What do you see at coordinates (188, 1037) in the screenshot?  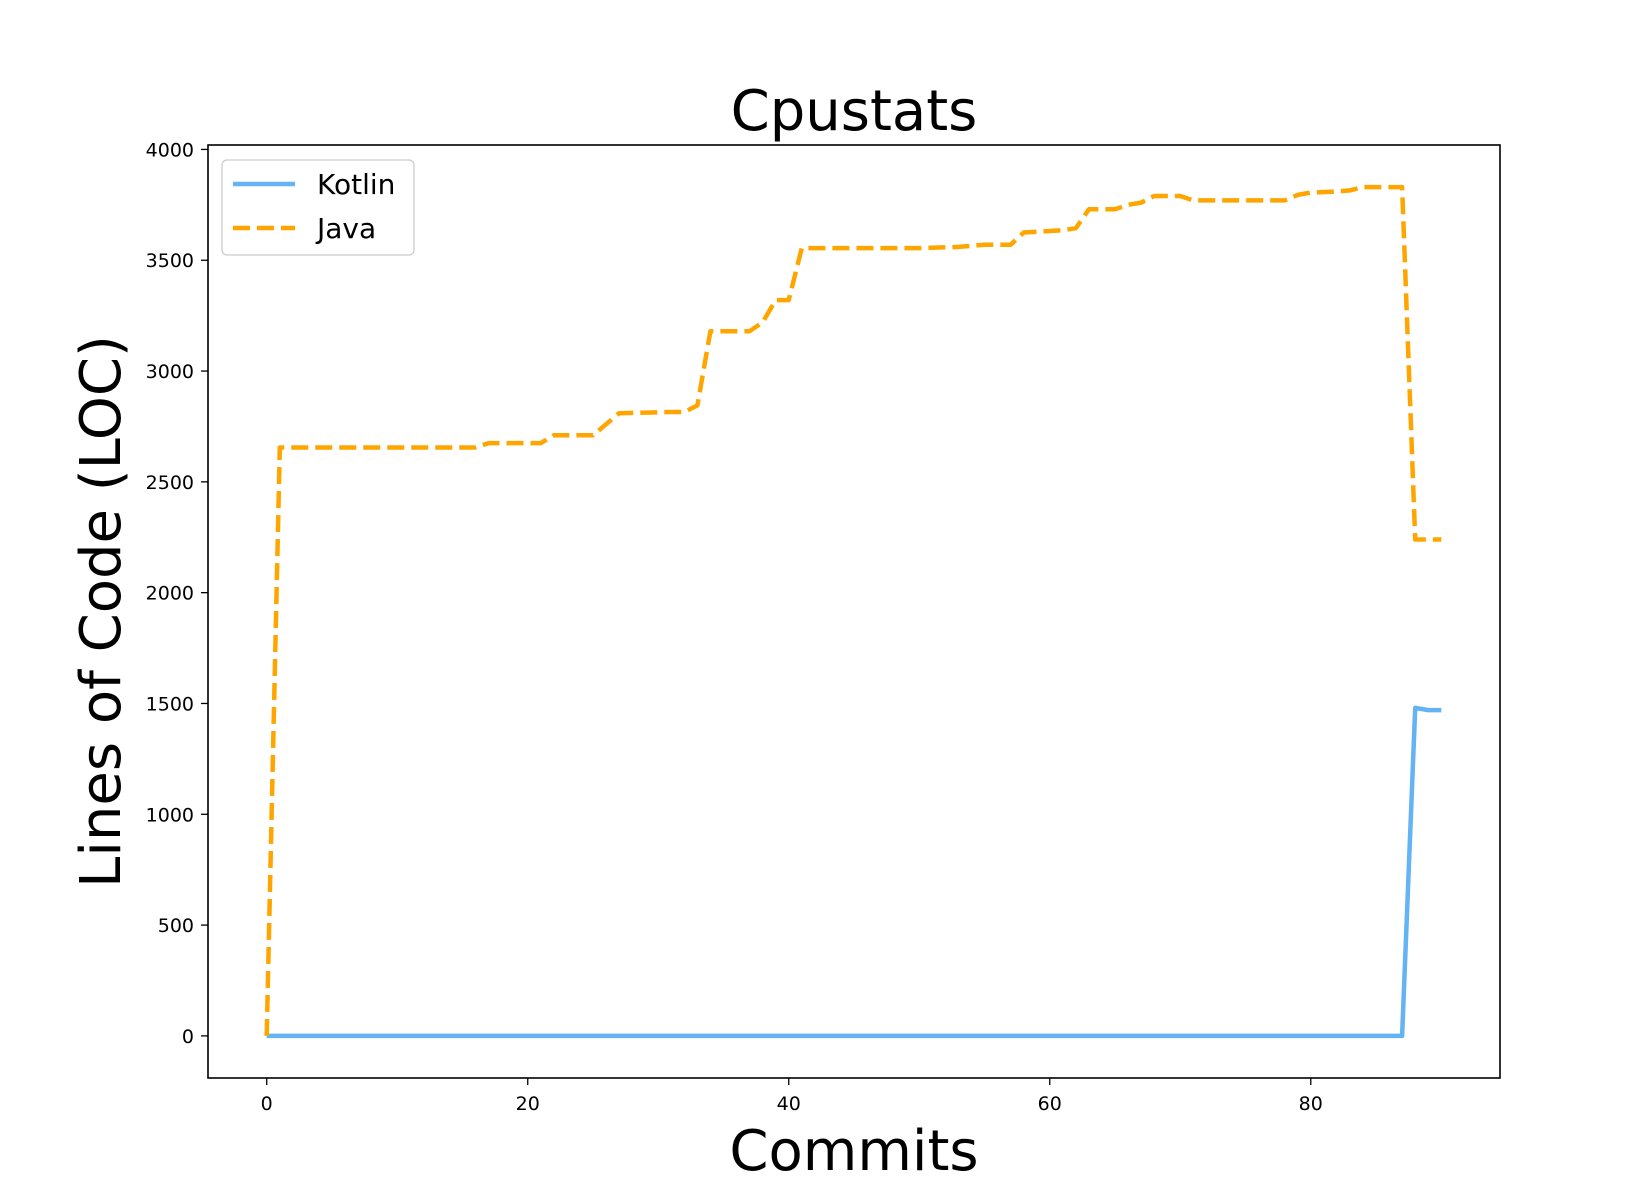 I see `y-tick-label: 0` at bounding box center [188, 1037].